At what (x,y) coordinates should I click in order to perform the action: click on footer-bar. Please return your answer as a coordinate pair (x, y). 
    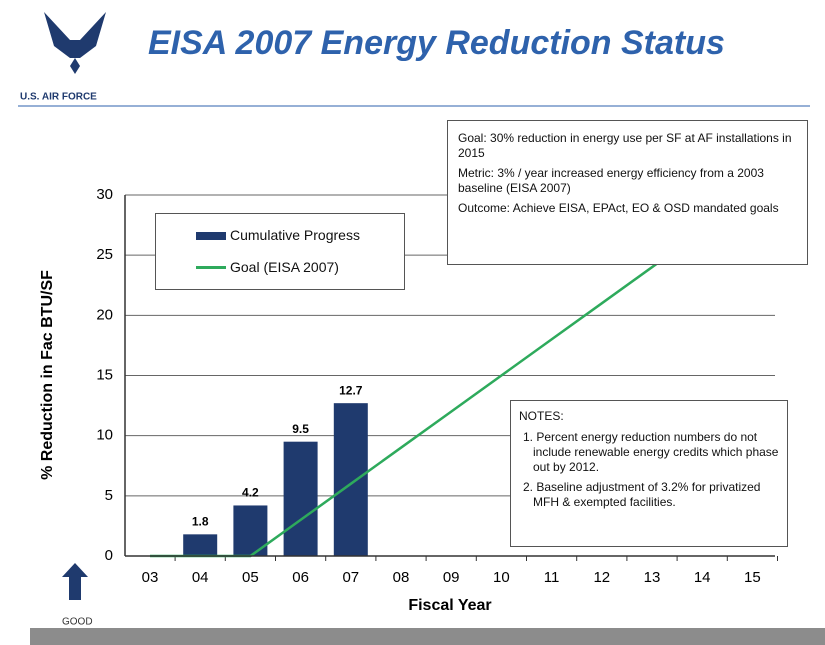
    Looking at the image, I should click on (427, 636).